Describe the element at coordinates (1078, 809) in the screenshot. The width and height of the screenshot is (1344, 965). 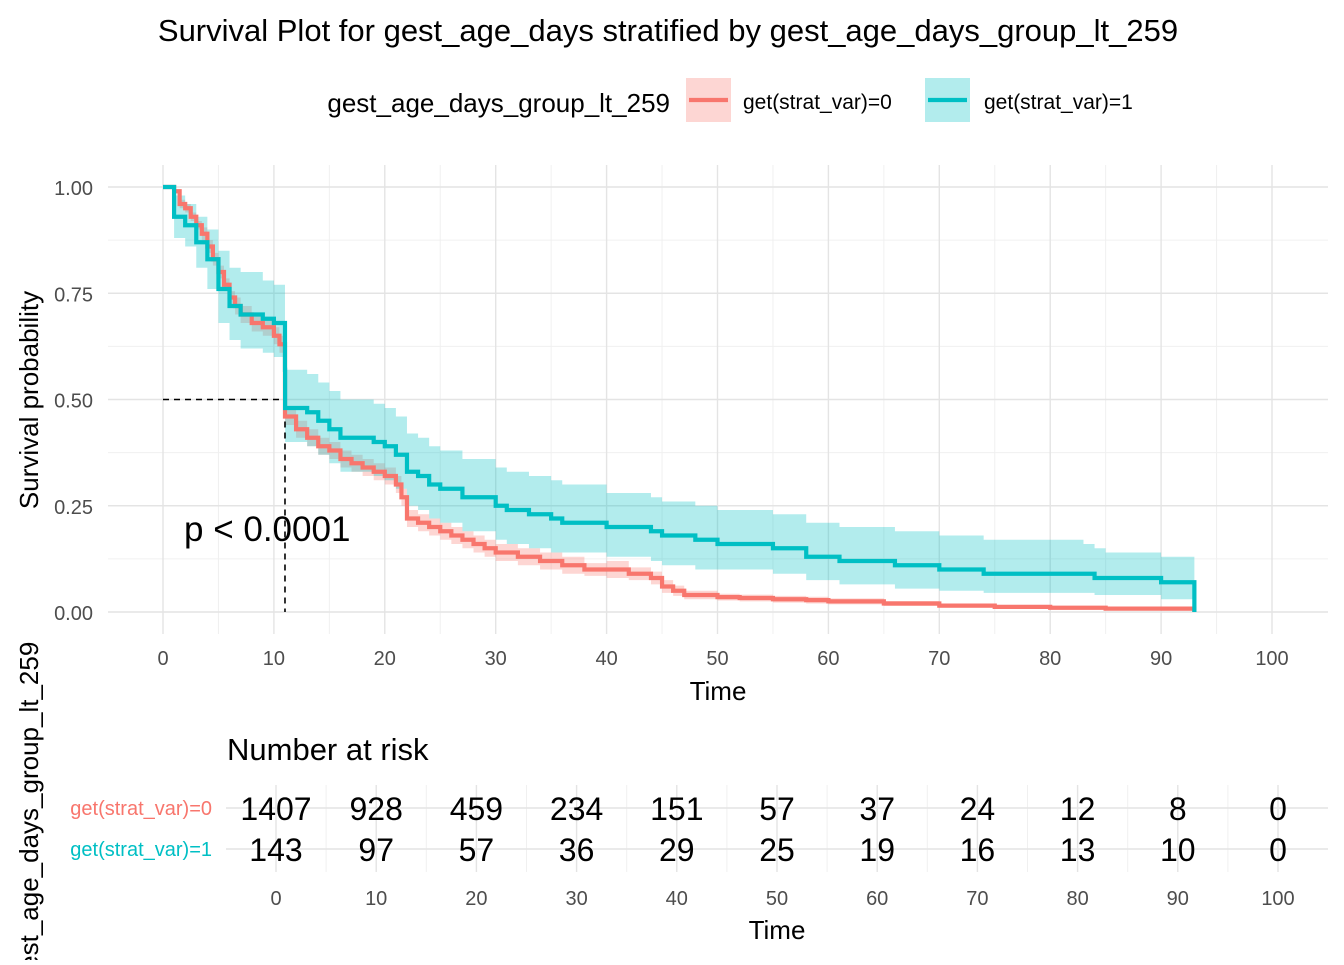
I see `risk-cell: 12` at that location.